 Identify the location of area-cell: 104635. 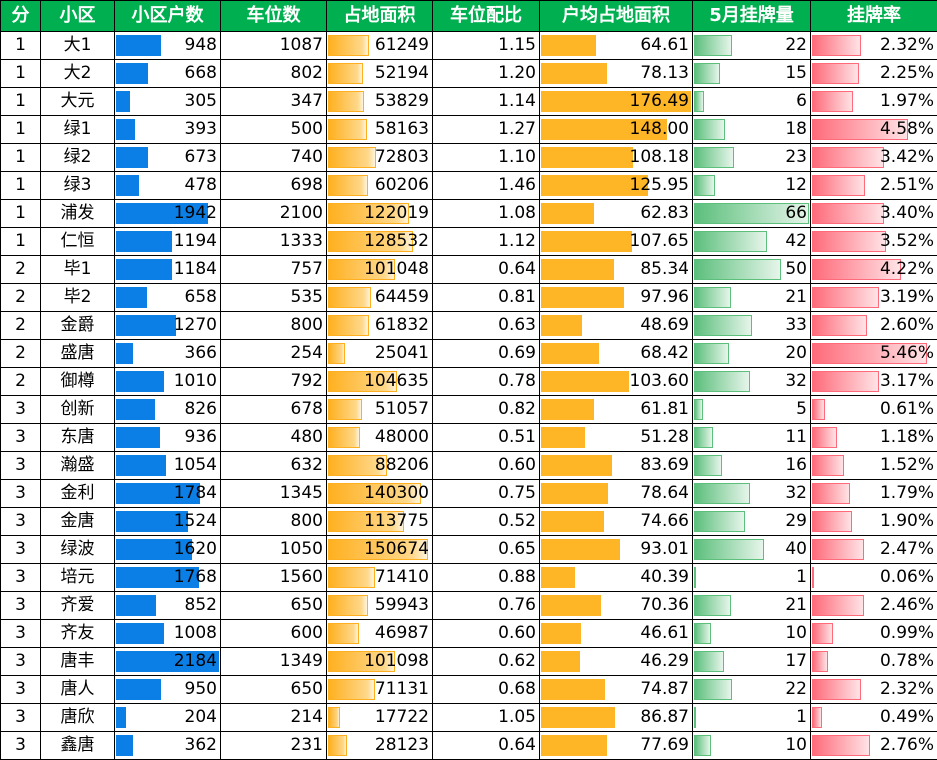
(380, 382).